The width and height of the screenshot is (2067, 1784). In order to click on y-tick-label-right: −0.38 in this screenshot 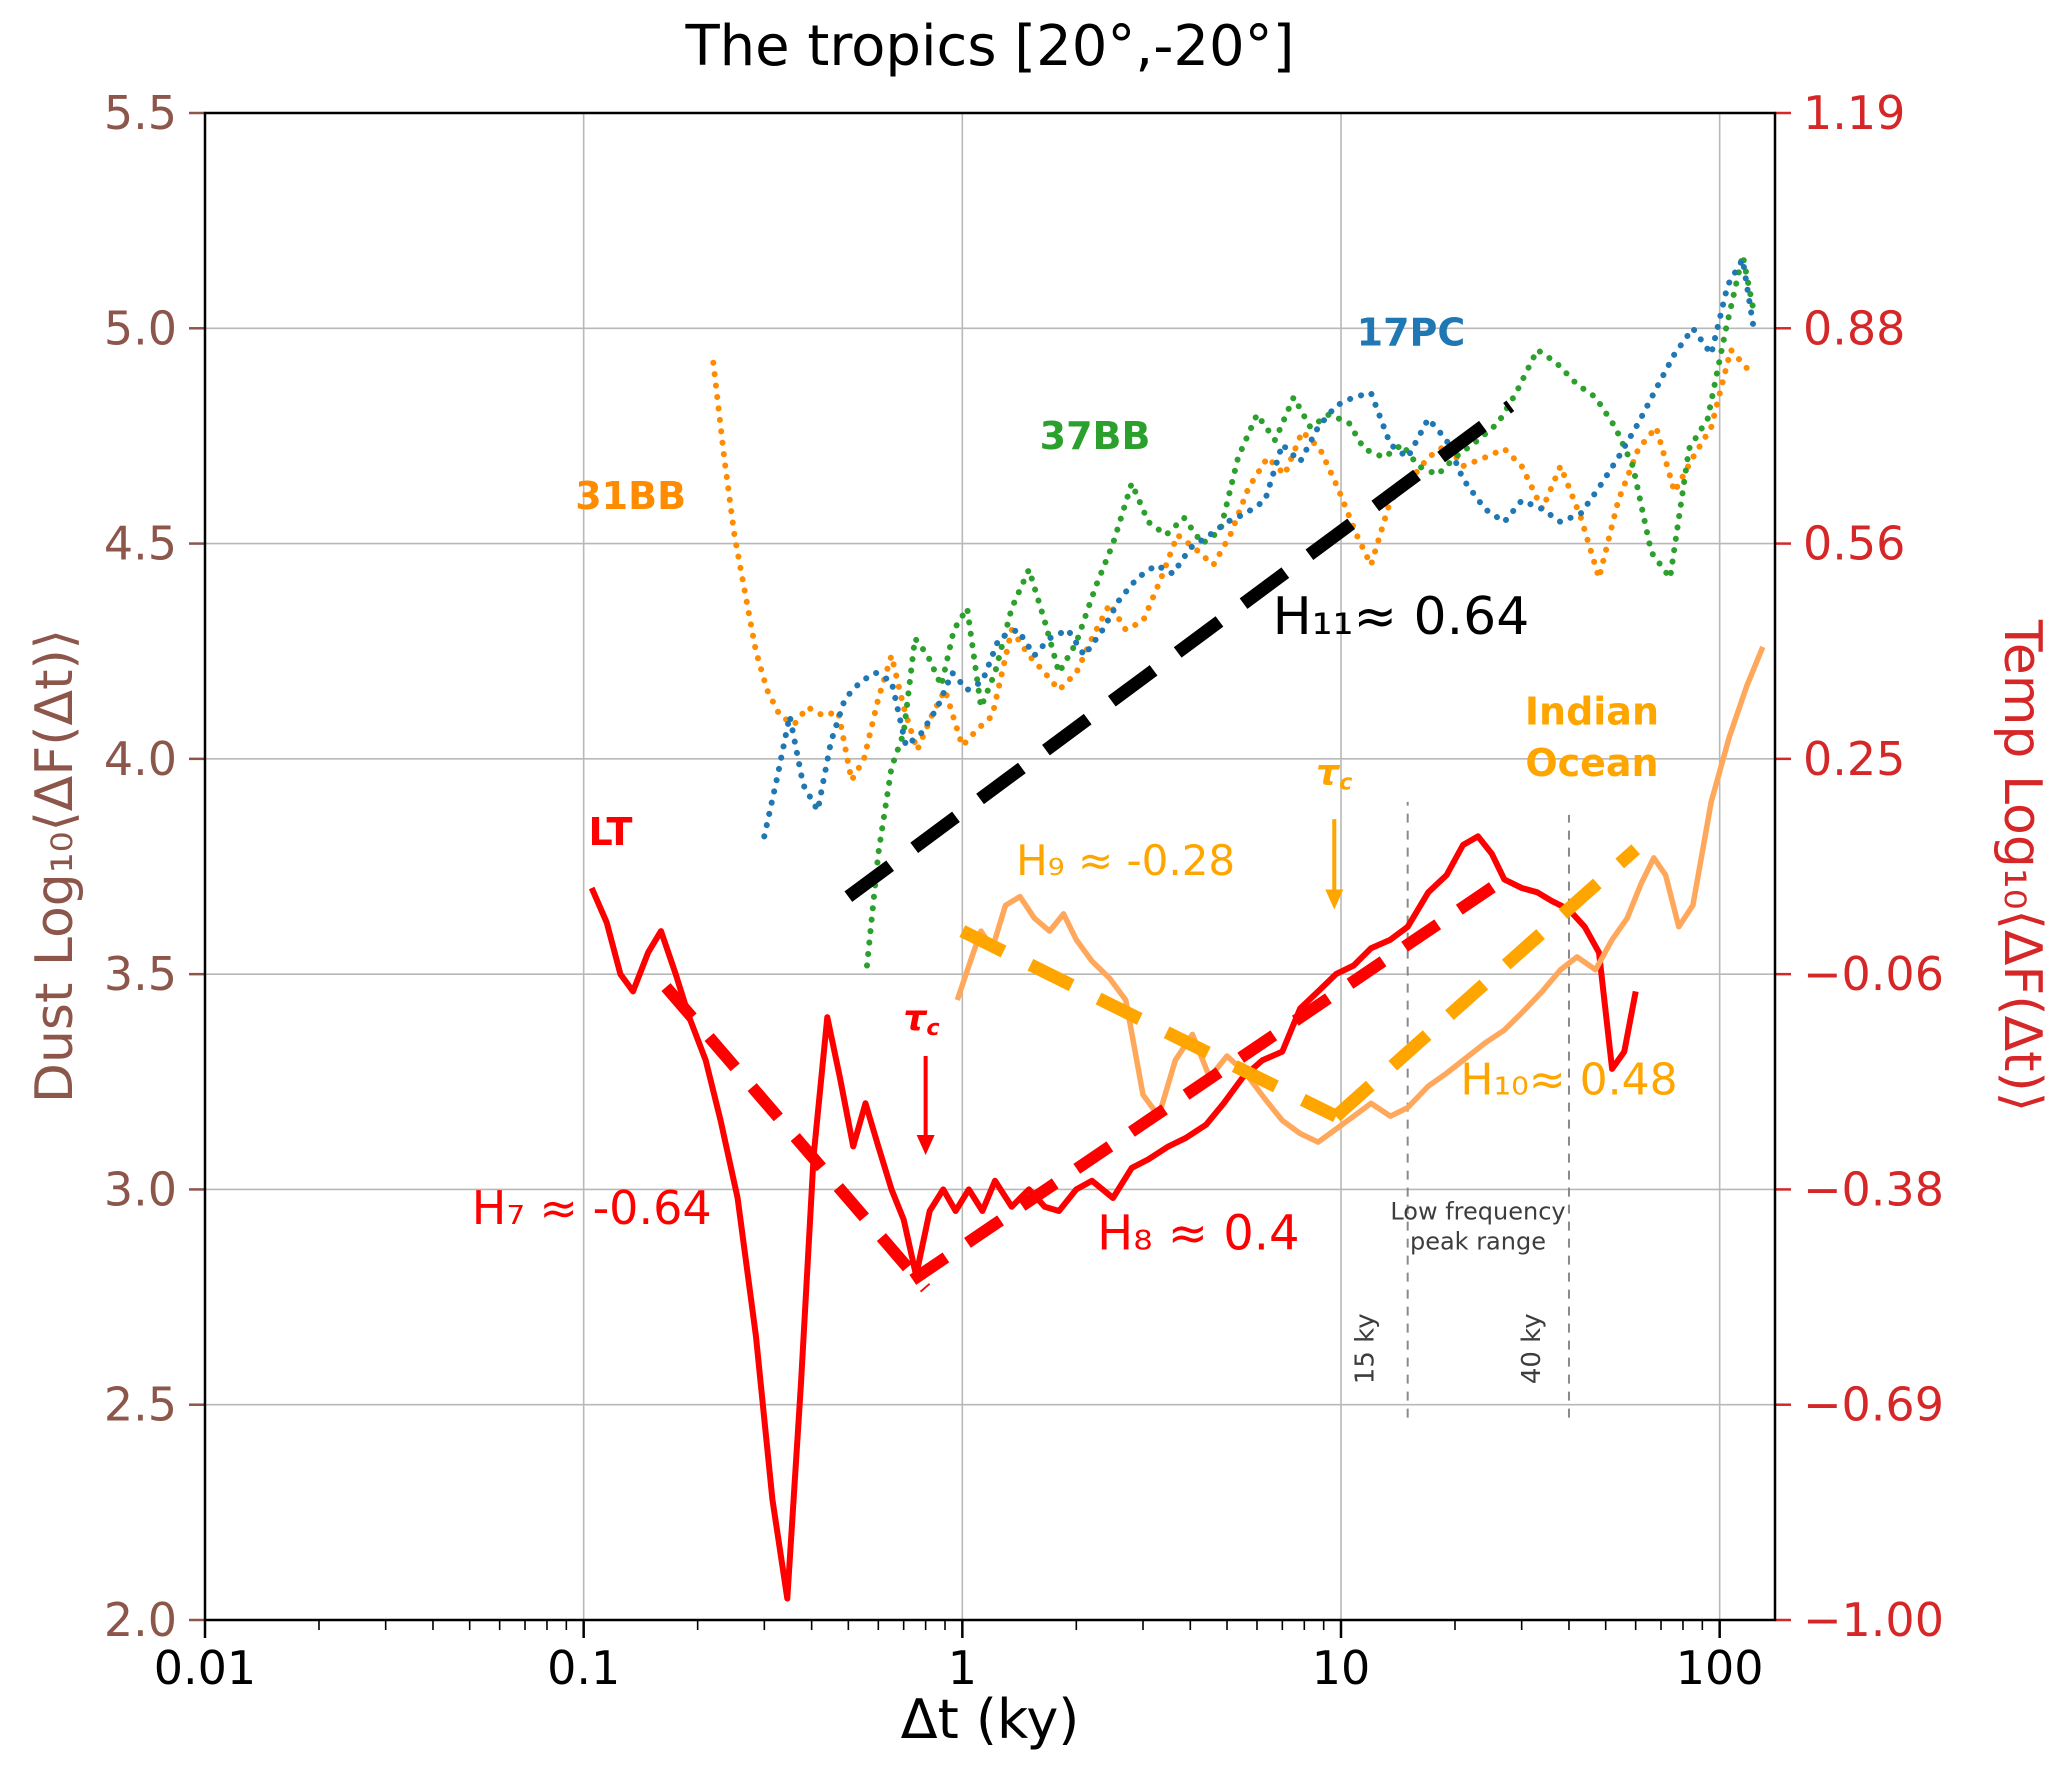, I will do `click(1873, 1189)`.